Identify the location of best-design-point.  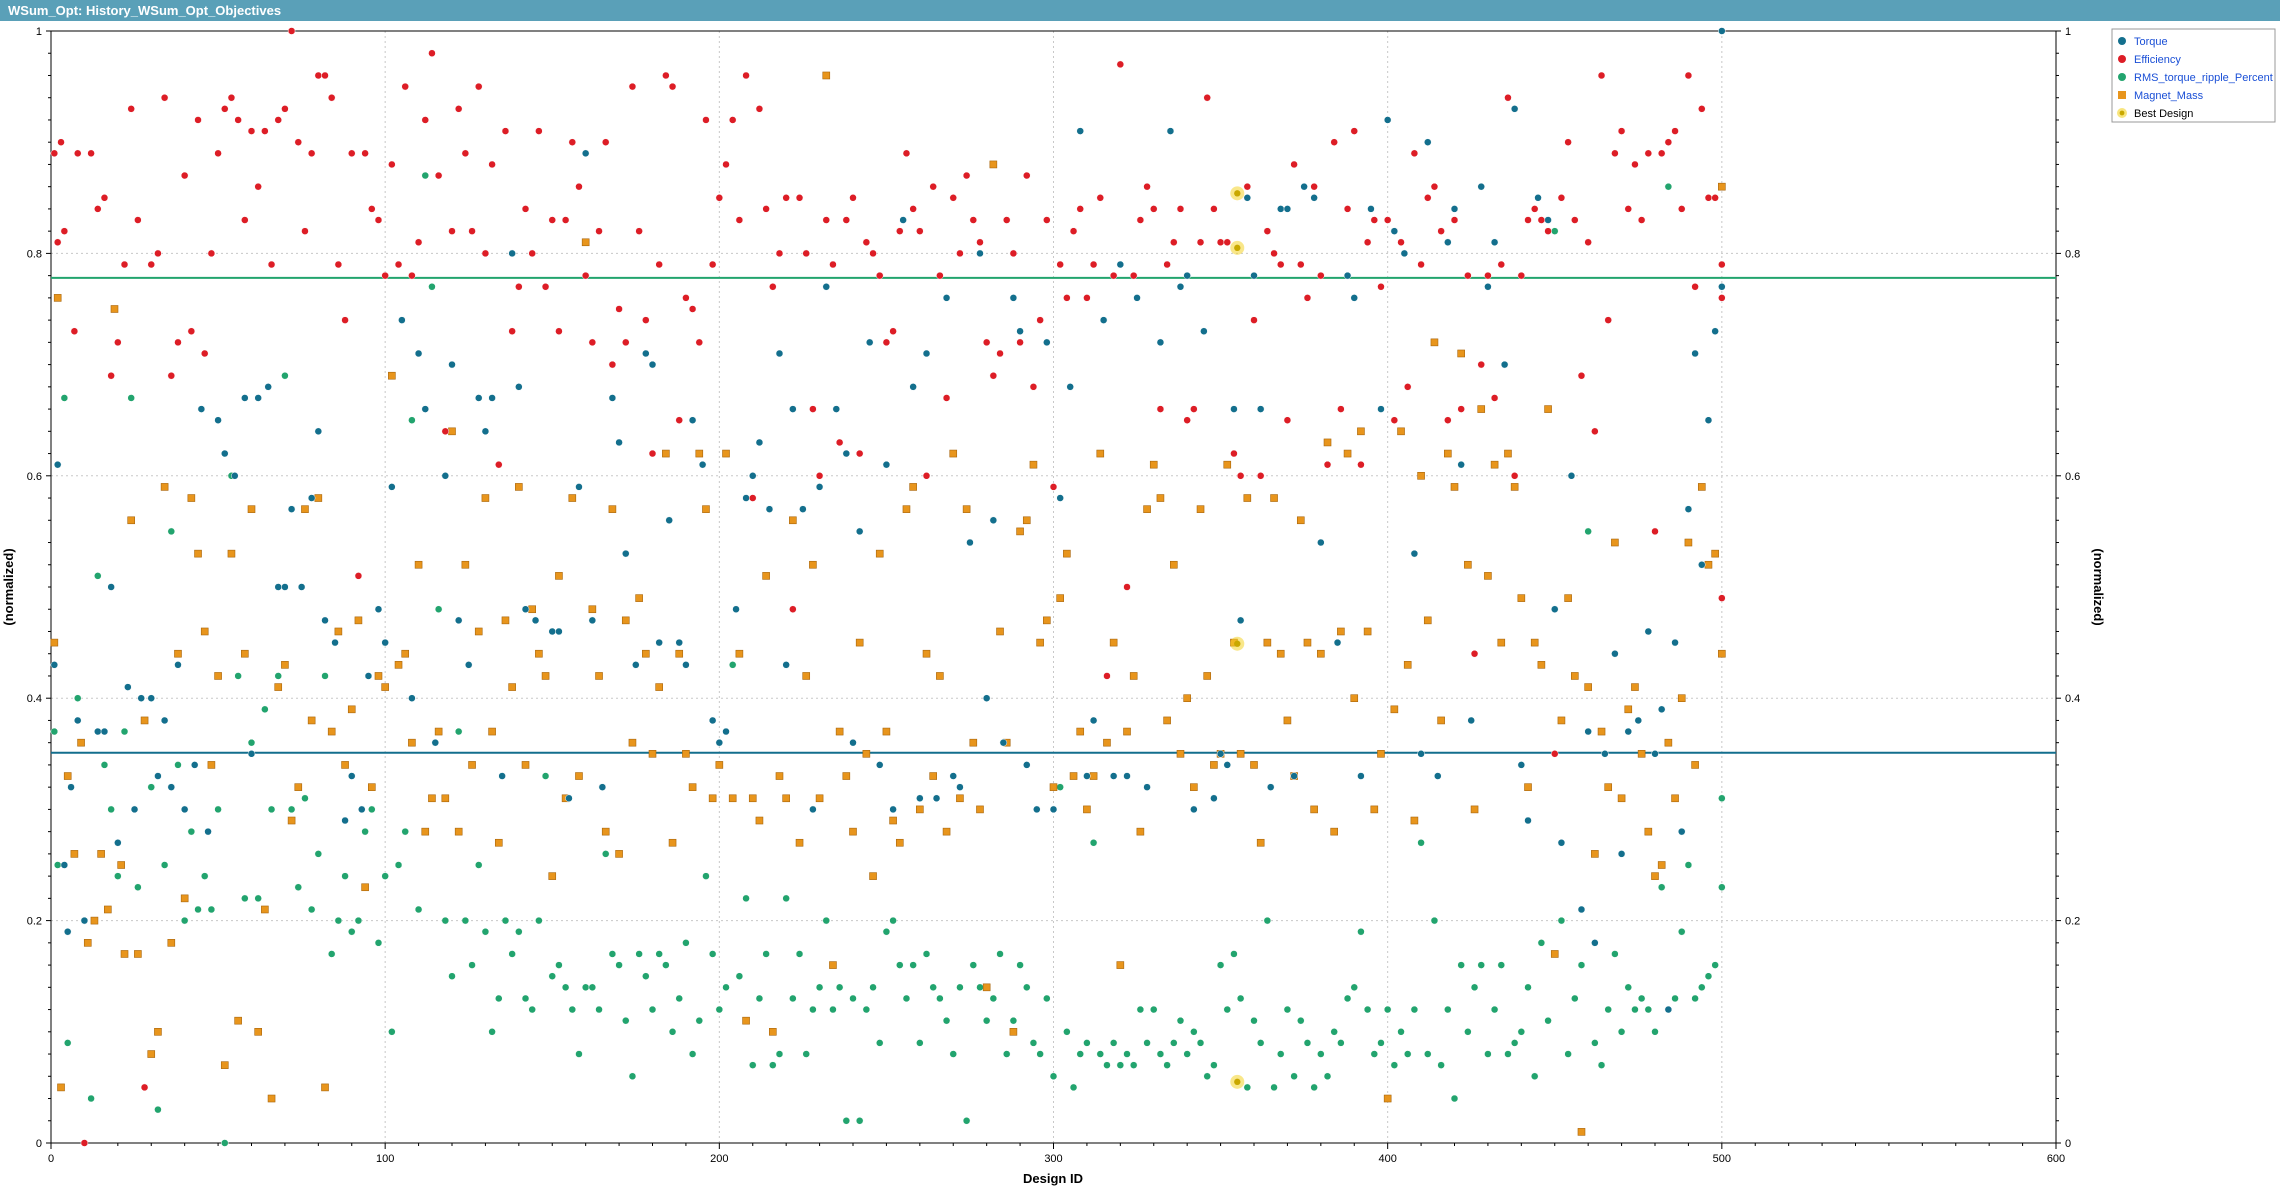
(1237, 248).